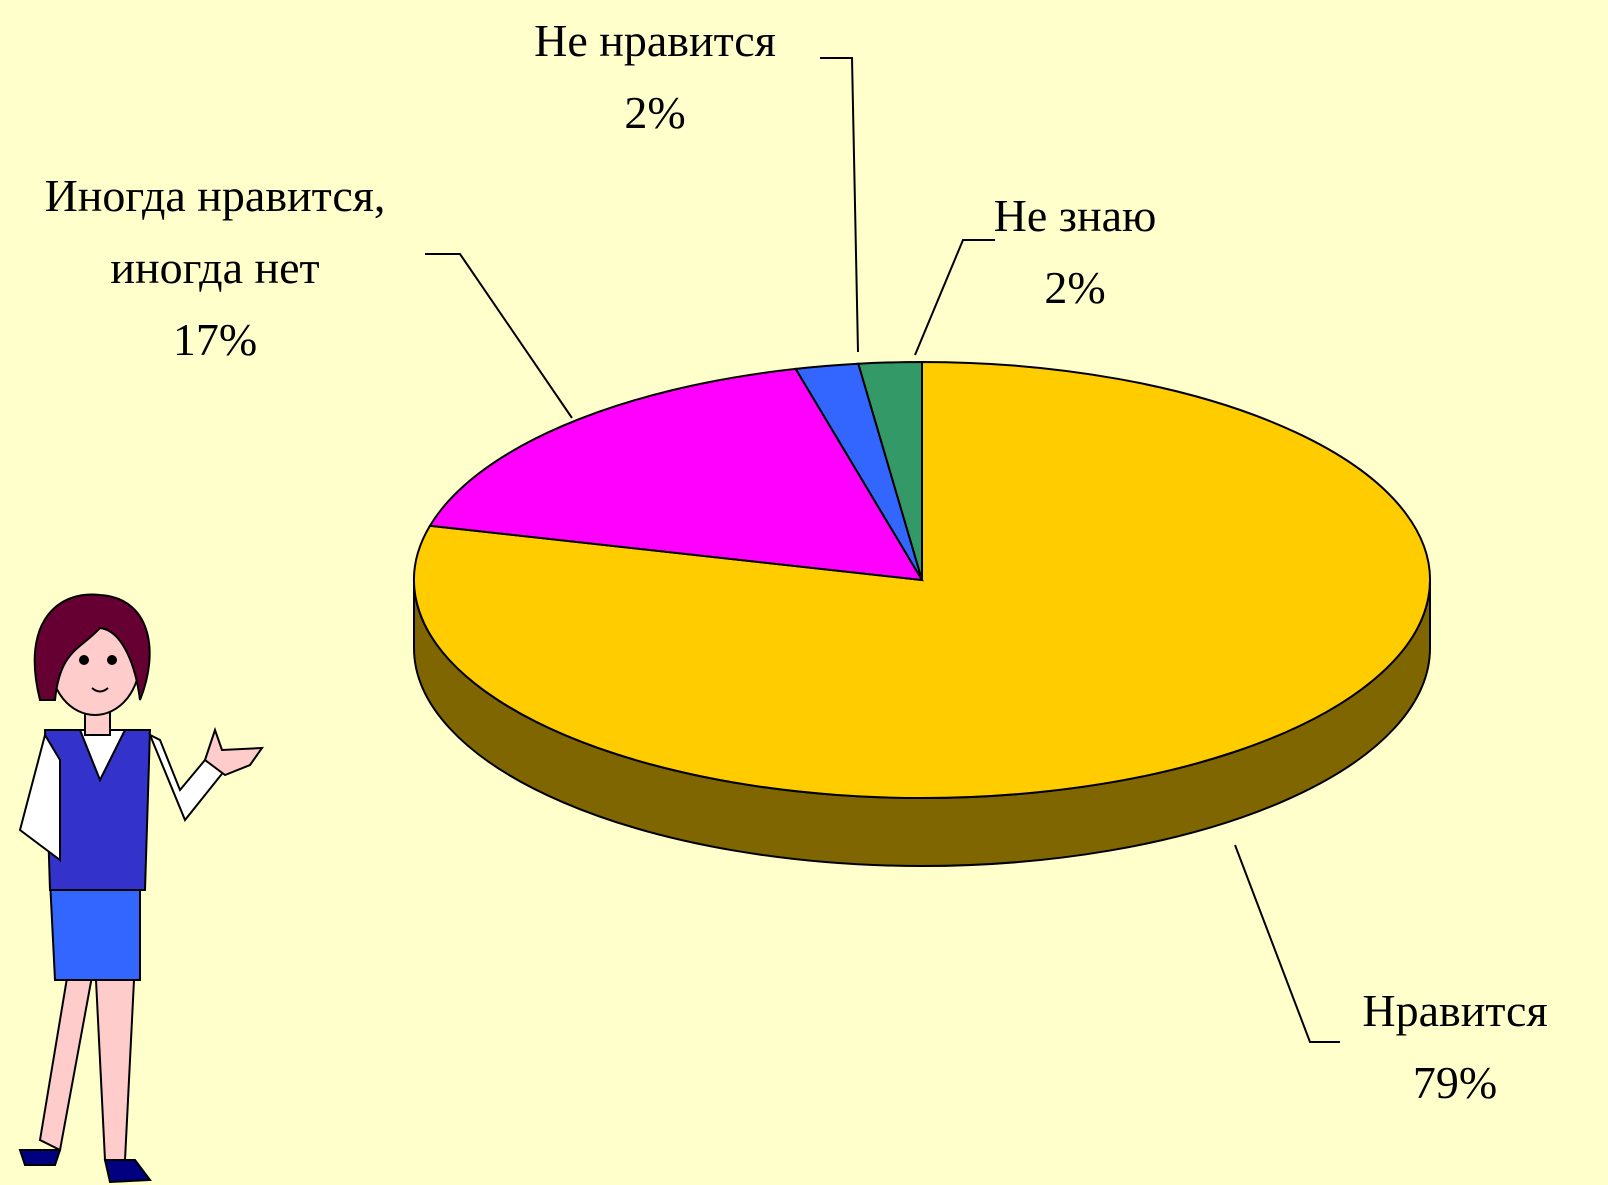  What do you see at coordinates (655, 40) in the screenshot?
I see `category-label: Не нравится` at bounding box center [655, 40].